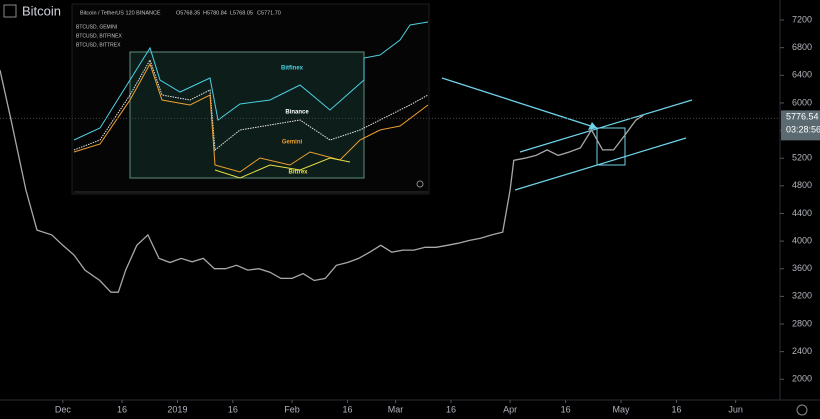  I want to click on ohlc-label: H5780.84, so click(215, 13).